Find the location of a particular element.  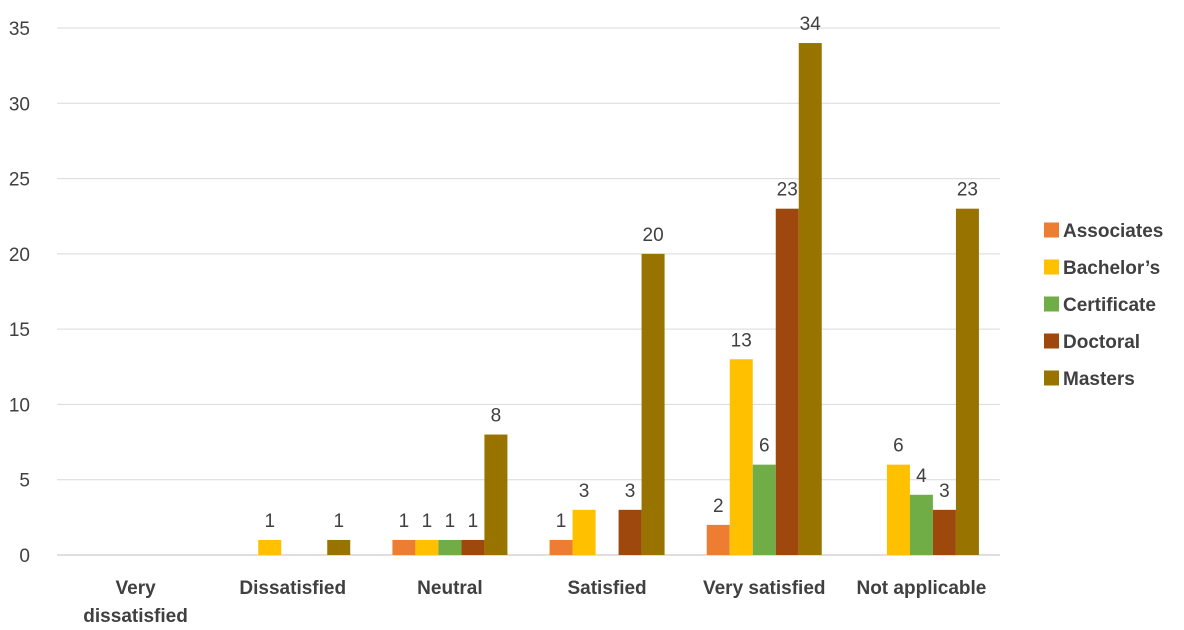

y-tick-label: 5 is located at coordinates (24, 481).